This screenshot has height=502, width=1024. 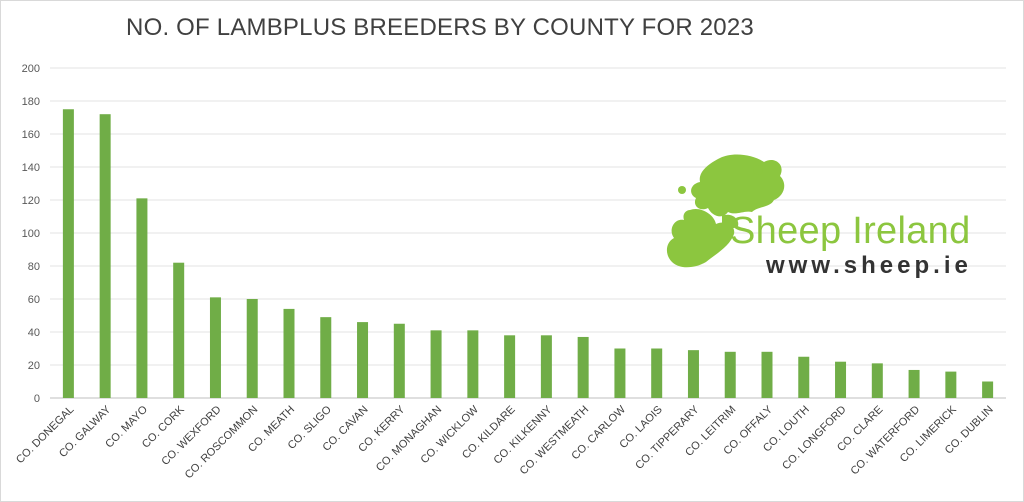 I want to click on logo-url: www.sheep.ie, so click(x=869, y=265).